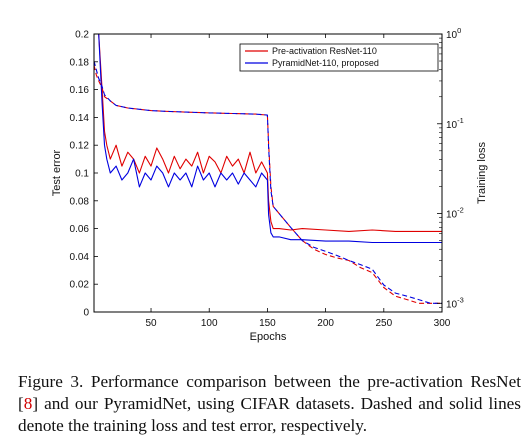  I want to click on y-left-tick-label: 0.1, so click(82, 174).